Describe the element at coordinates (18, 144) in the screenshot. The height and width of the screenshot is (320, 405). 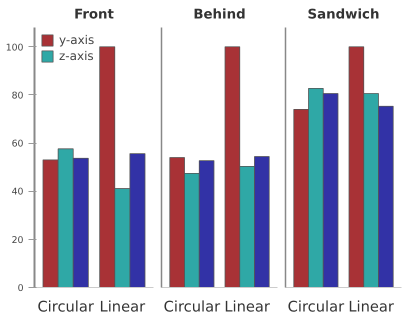
I see `y-tick-label: 60` at that location.